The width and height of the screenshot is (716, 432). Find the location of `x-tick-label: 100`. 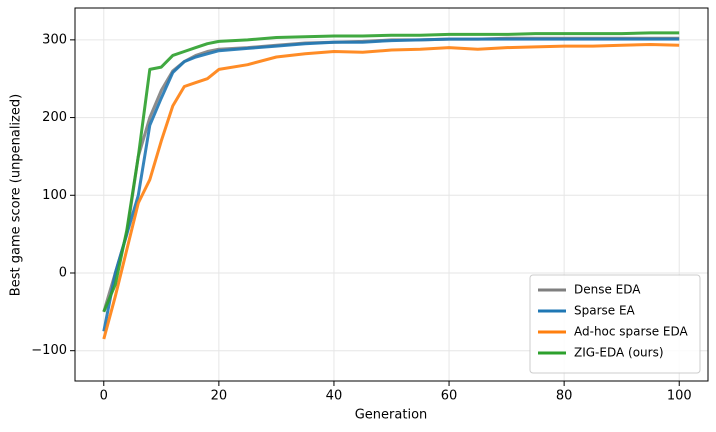

x-tick-label: 100 is located at coordinates (679, 396).